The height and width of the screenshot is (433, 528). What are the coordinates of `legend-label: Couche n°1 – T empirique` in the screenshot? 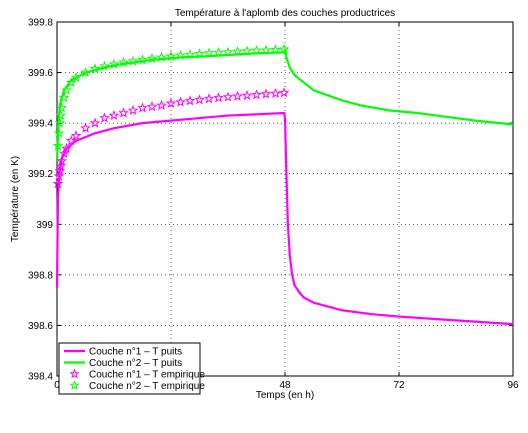 It's located at (147, 375).